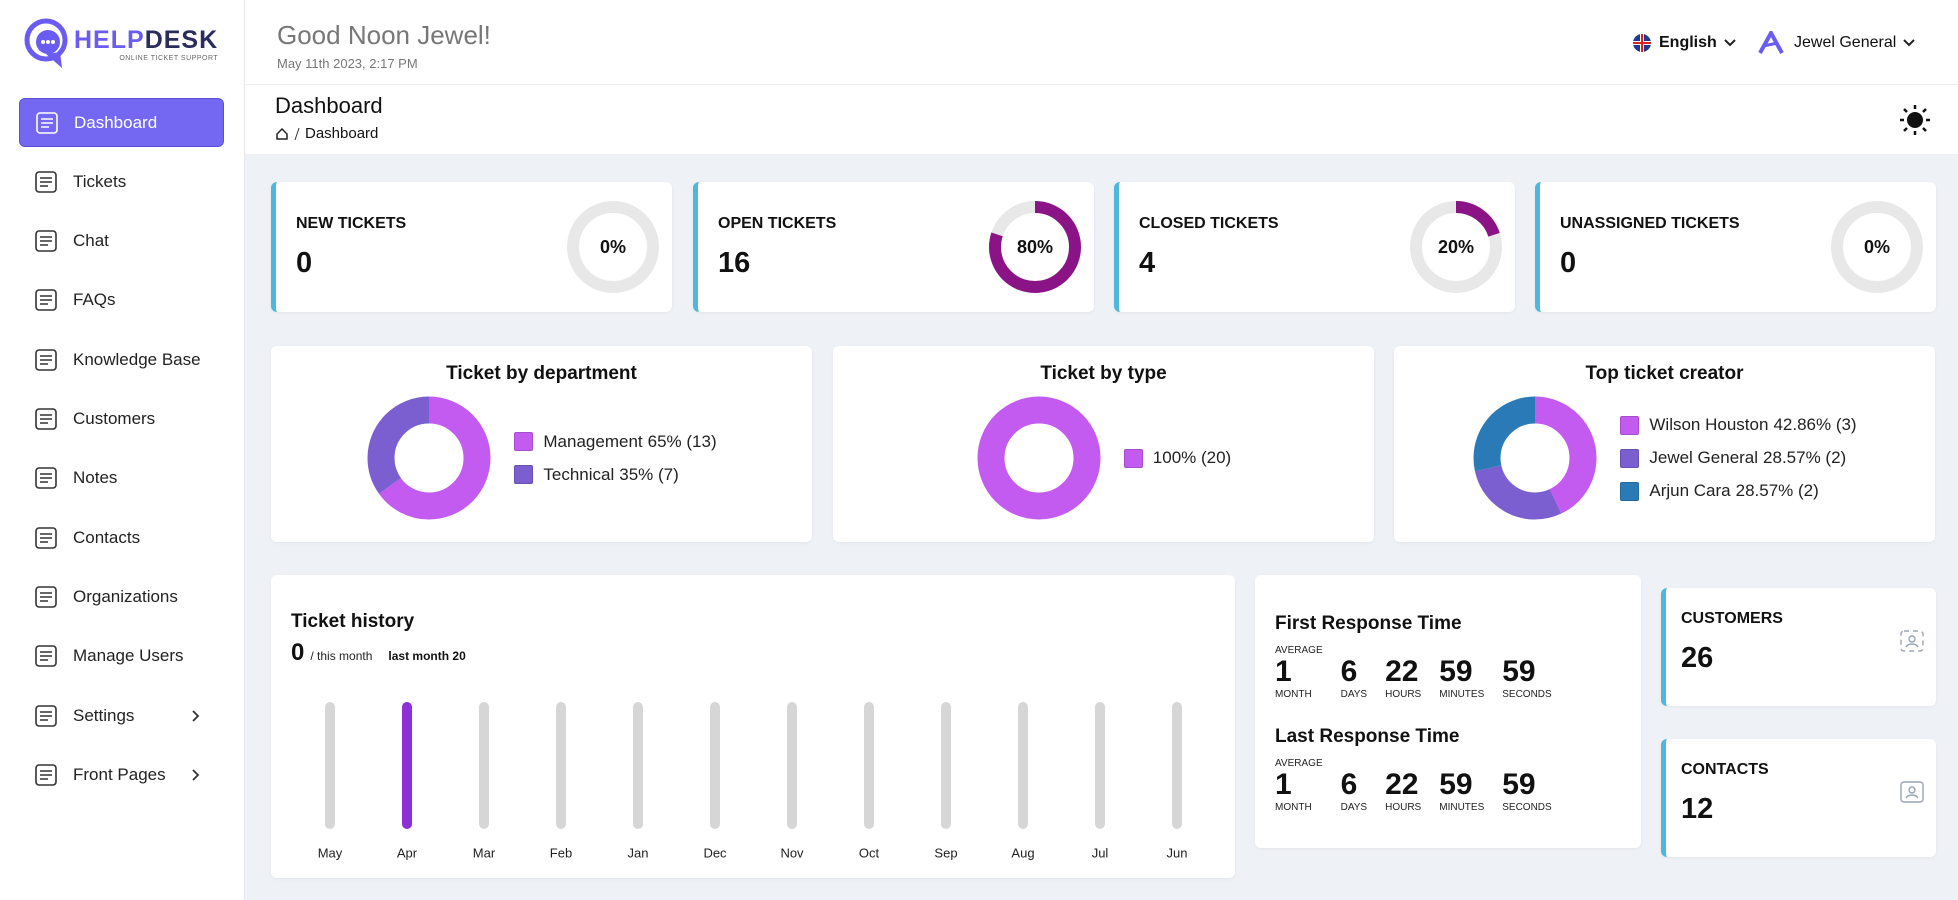 The image size is (1958, 900). I want to click on nav-label: Contacts, so click(107, 537).